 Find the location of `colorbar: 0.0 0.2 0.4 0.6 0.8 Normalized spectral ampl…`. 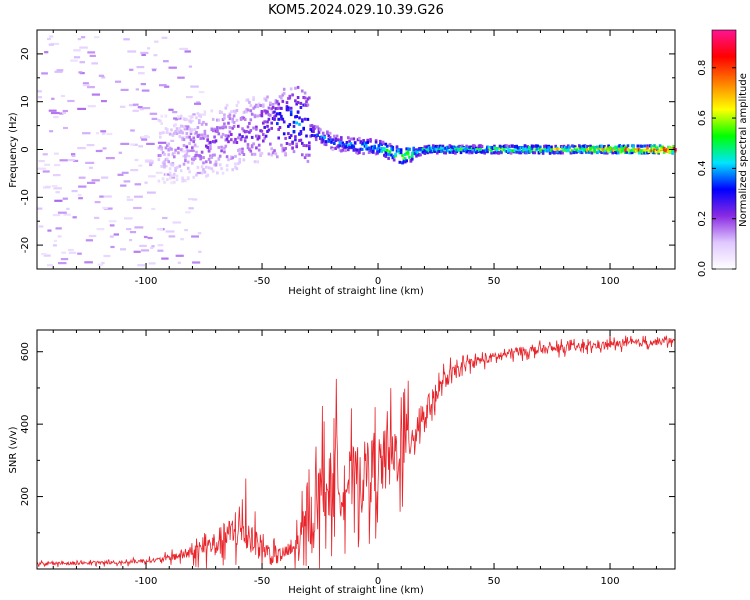

colorbar: 0.0 0.2 0.4 0.6 0.8 Normalized spectral ampl… is located at coordinates (723, 153).